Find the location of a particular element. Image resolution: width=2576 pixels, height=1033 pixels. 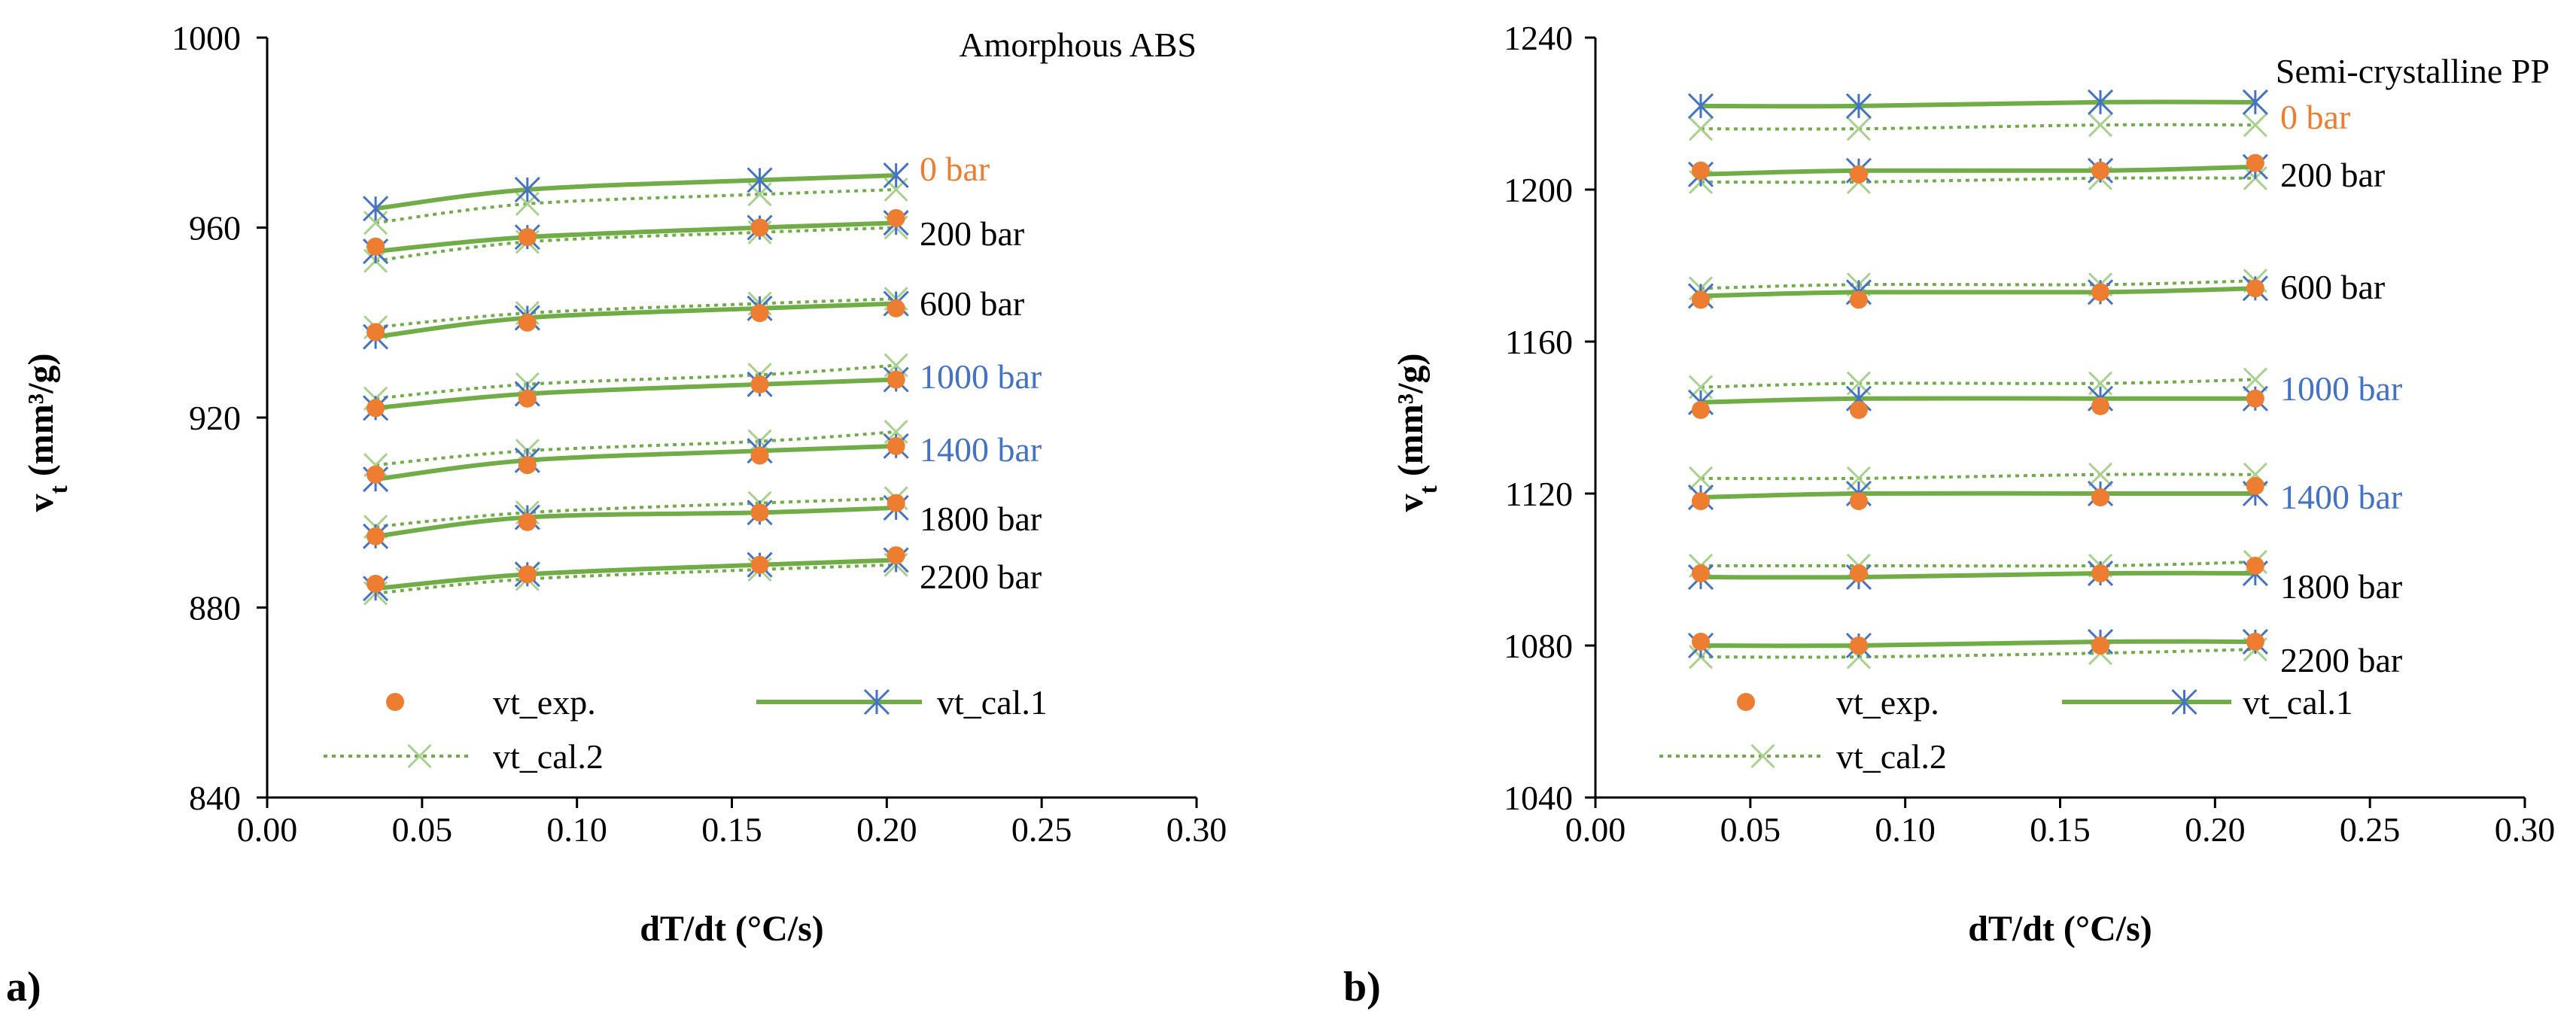

legend-cal2-marker is located at coordinates (419, 756).